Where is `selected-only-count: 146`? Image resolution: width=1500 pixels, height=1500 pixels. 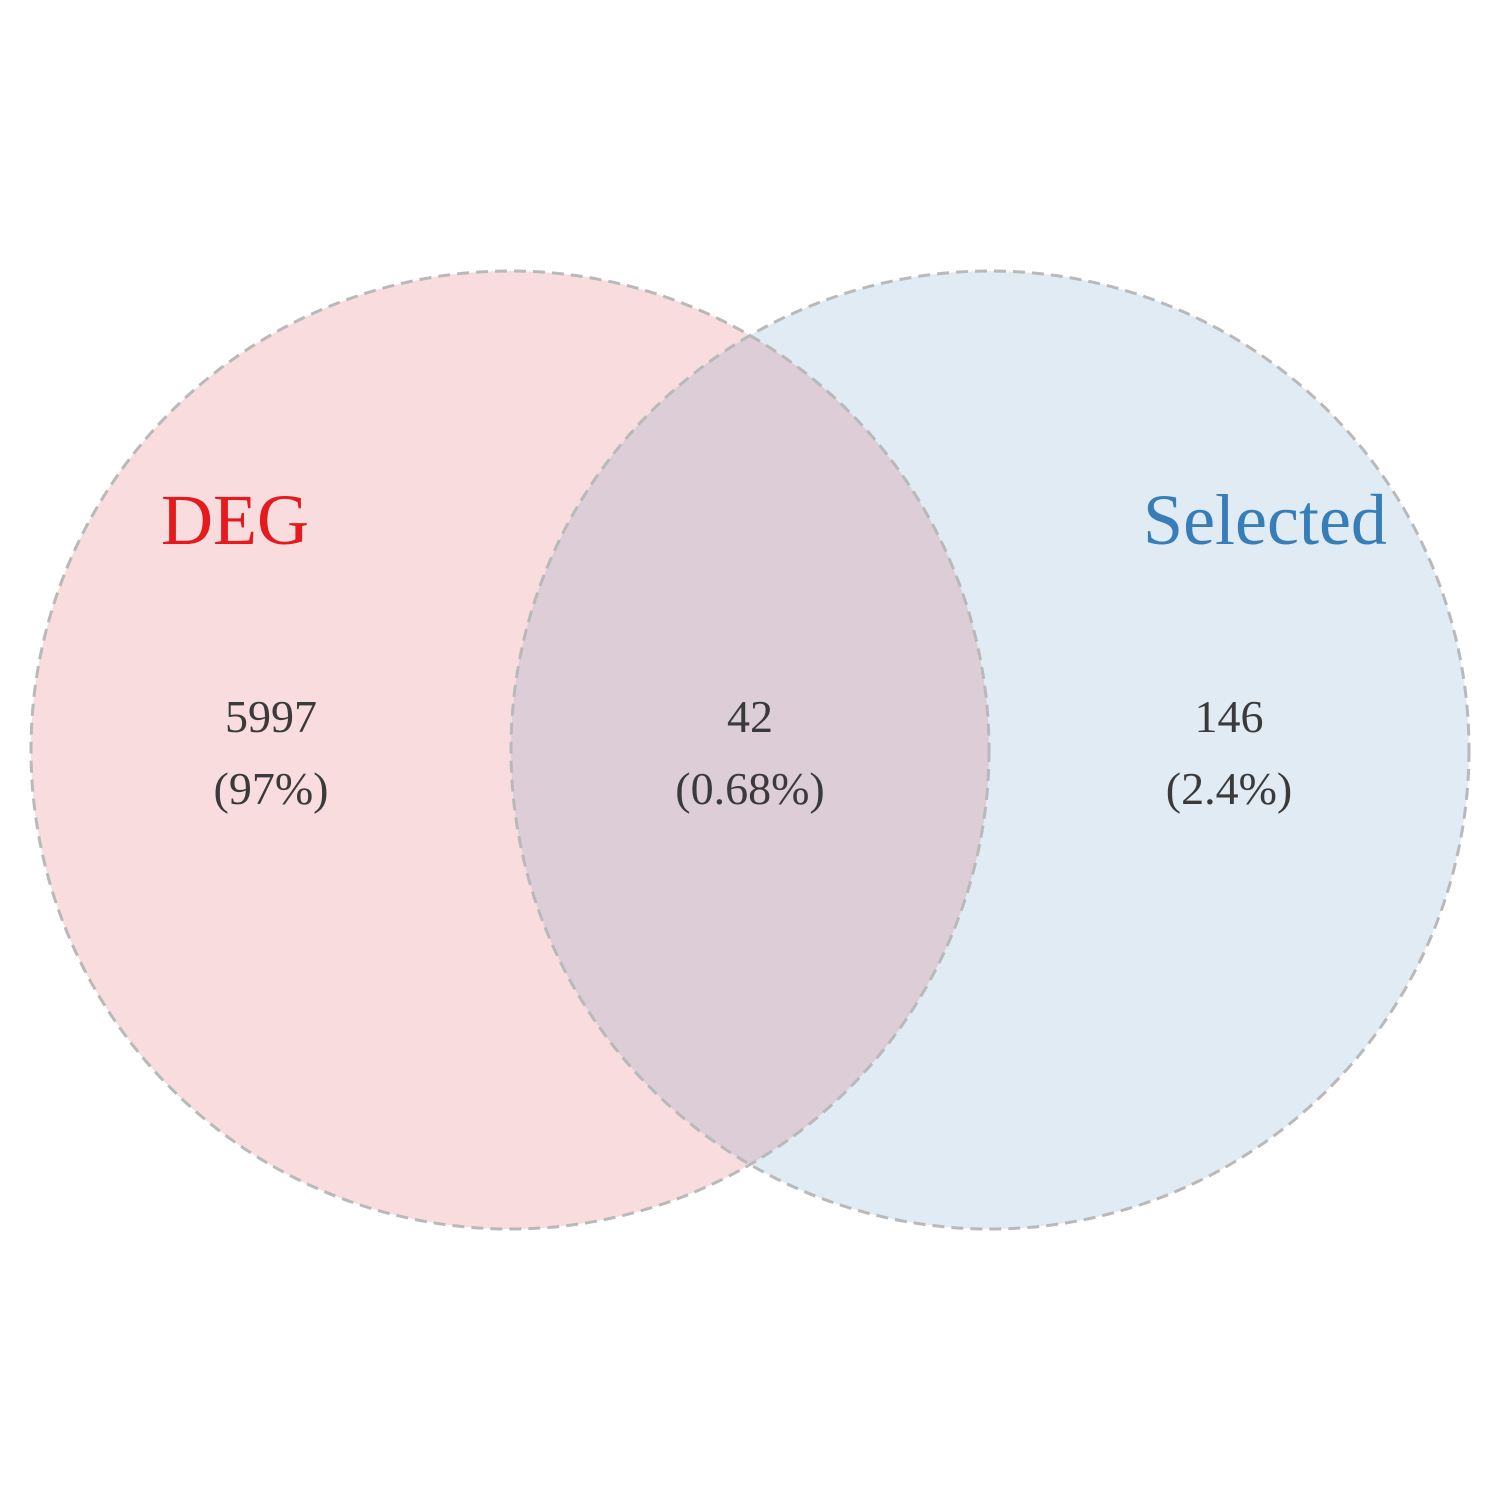 selected-only-count: 146 is located at coordinates (1229, 716).